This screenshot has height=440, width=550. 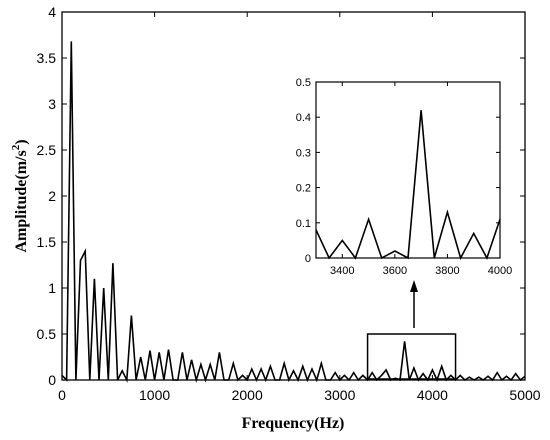 I want to click on y-tick-label: 0, so click(x=52, y=380).